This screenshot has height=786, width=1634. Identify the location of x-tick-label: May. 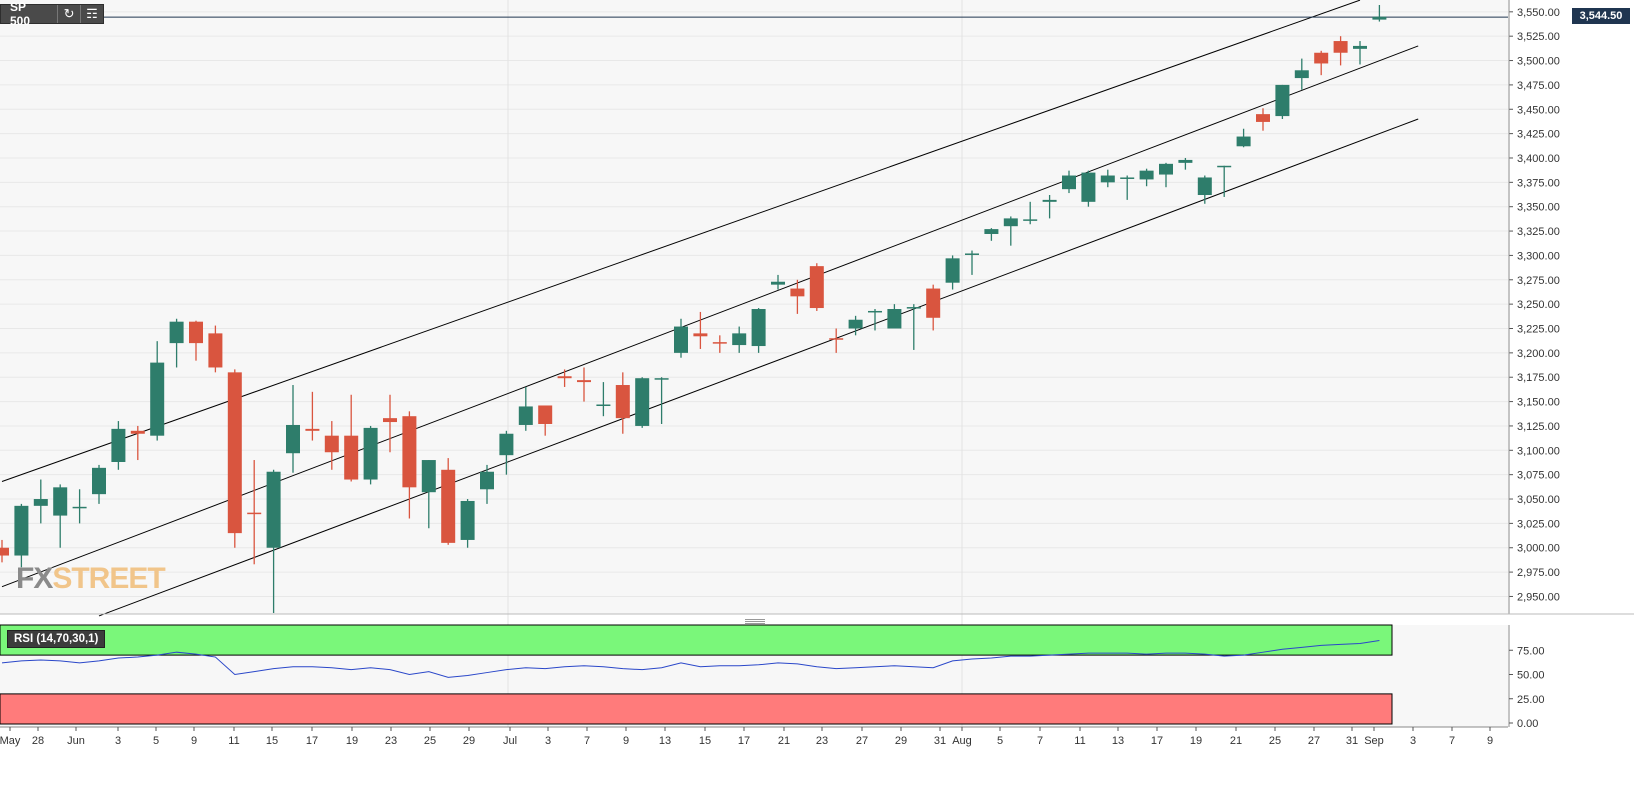
(10, 741).